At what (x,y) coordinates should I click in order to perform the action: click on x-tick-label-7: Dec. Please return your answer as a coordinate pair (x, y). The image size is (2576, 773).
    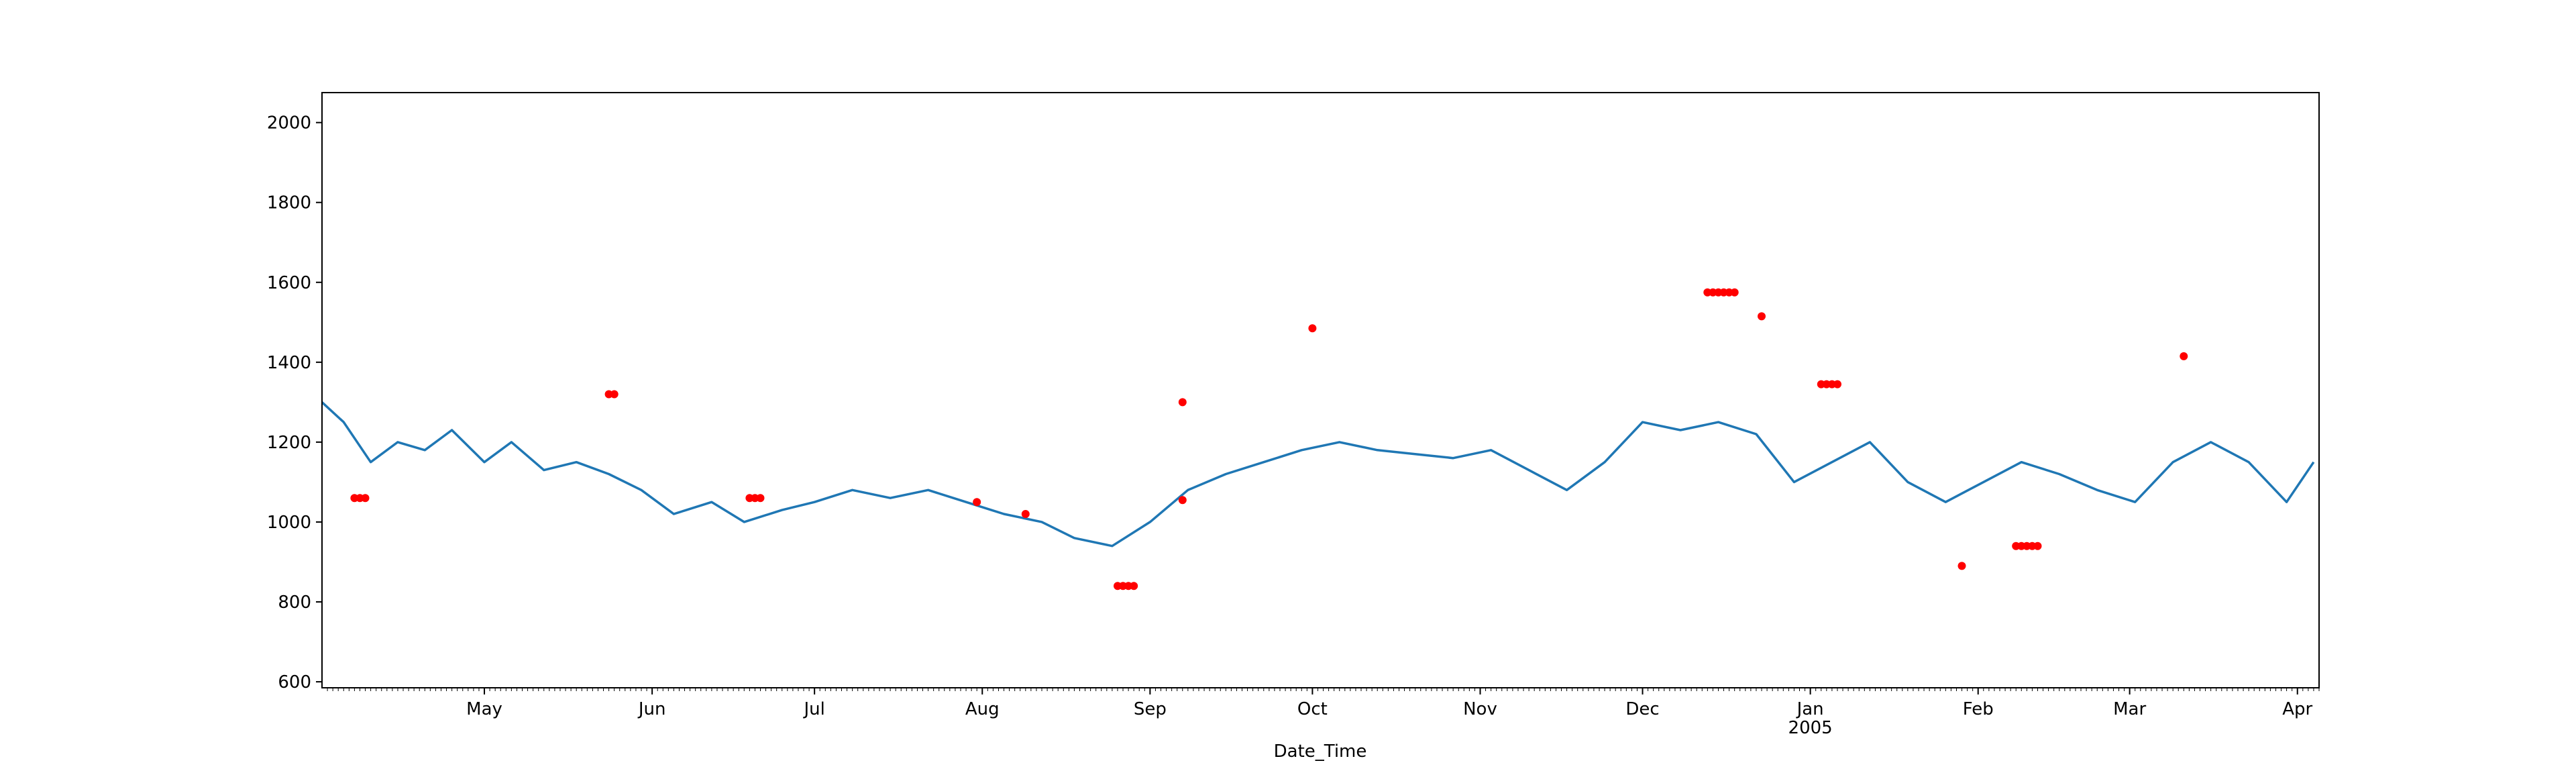
    Looking at the image, I should click on (1642, 709).